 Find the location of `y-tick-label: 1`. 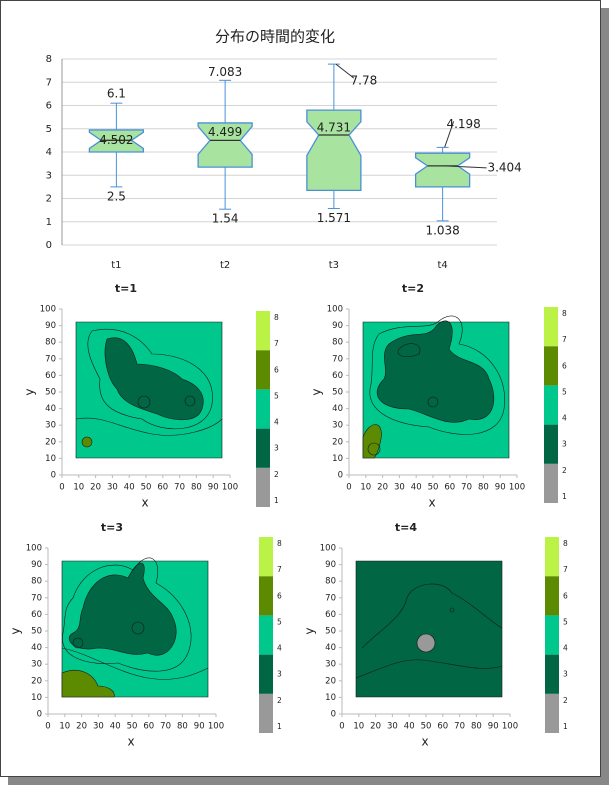

y-tick-label: 1 is located at coordinates (49, 222).